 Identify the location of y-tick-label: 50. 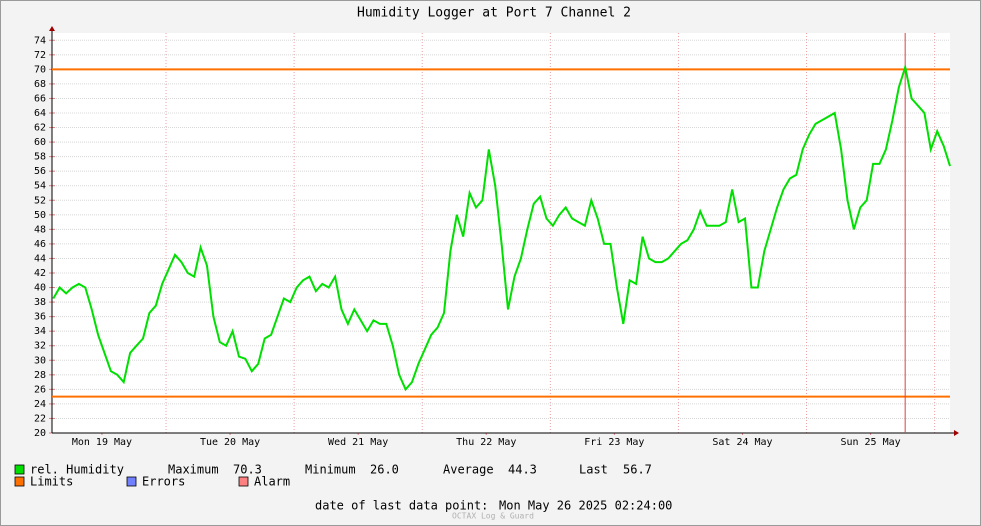
(40, 215).